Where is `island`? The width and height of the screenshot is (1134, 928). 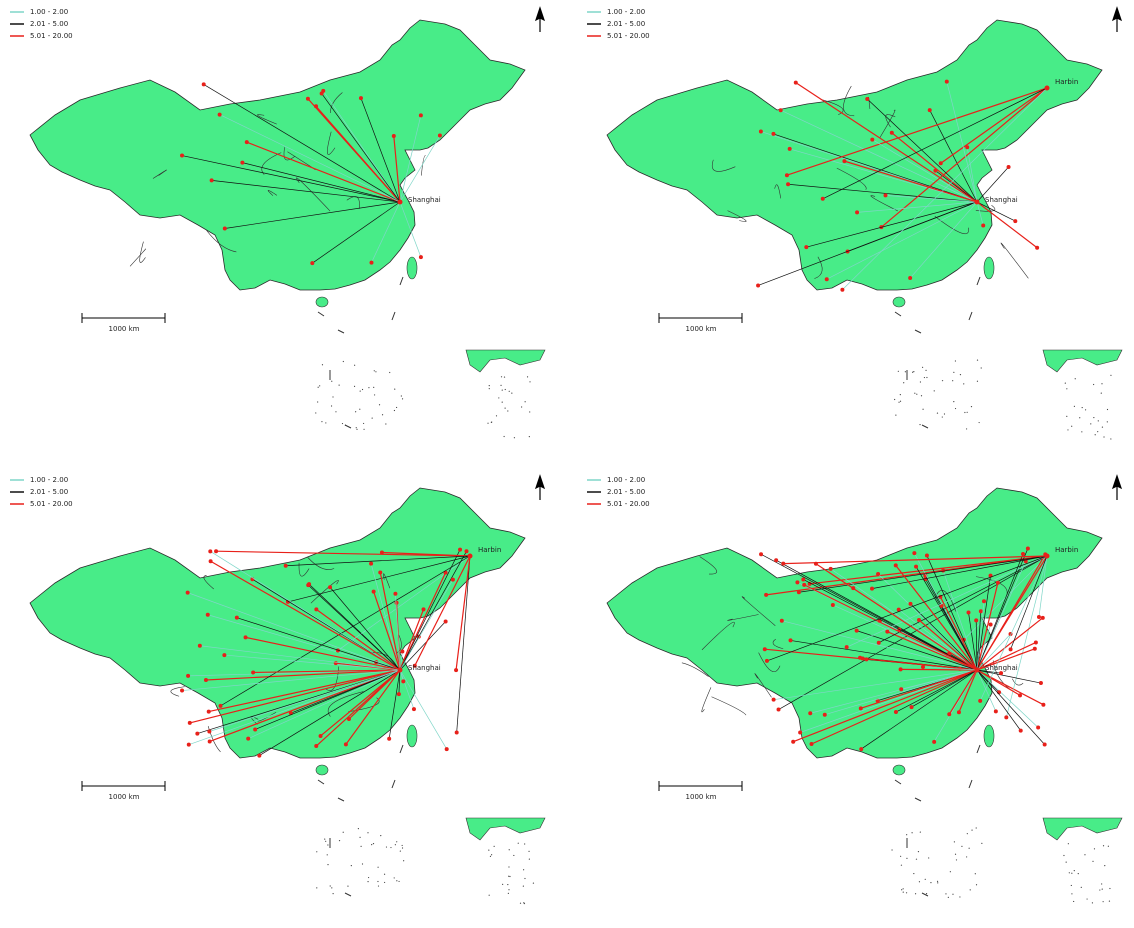 island is located at coordinates (322, 302).